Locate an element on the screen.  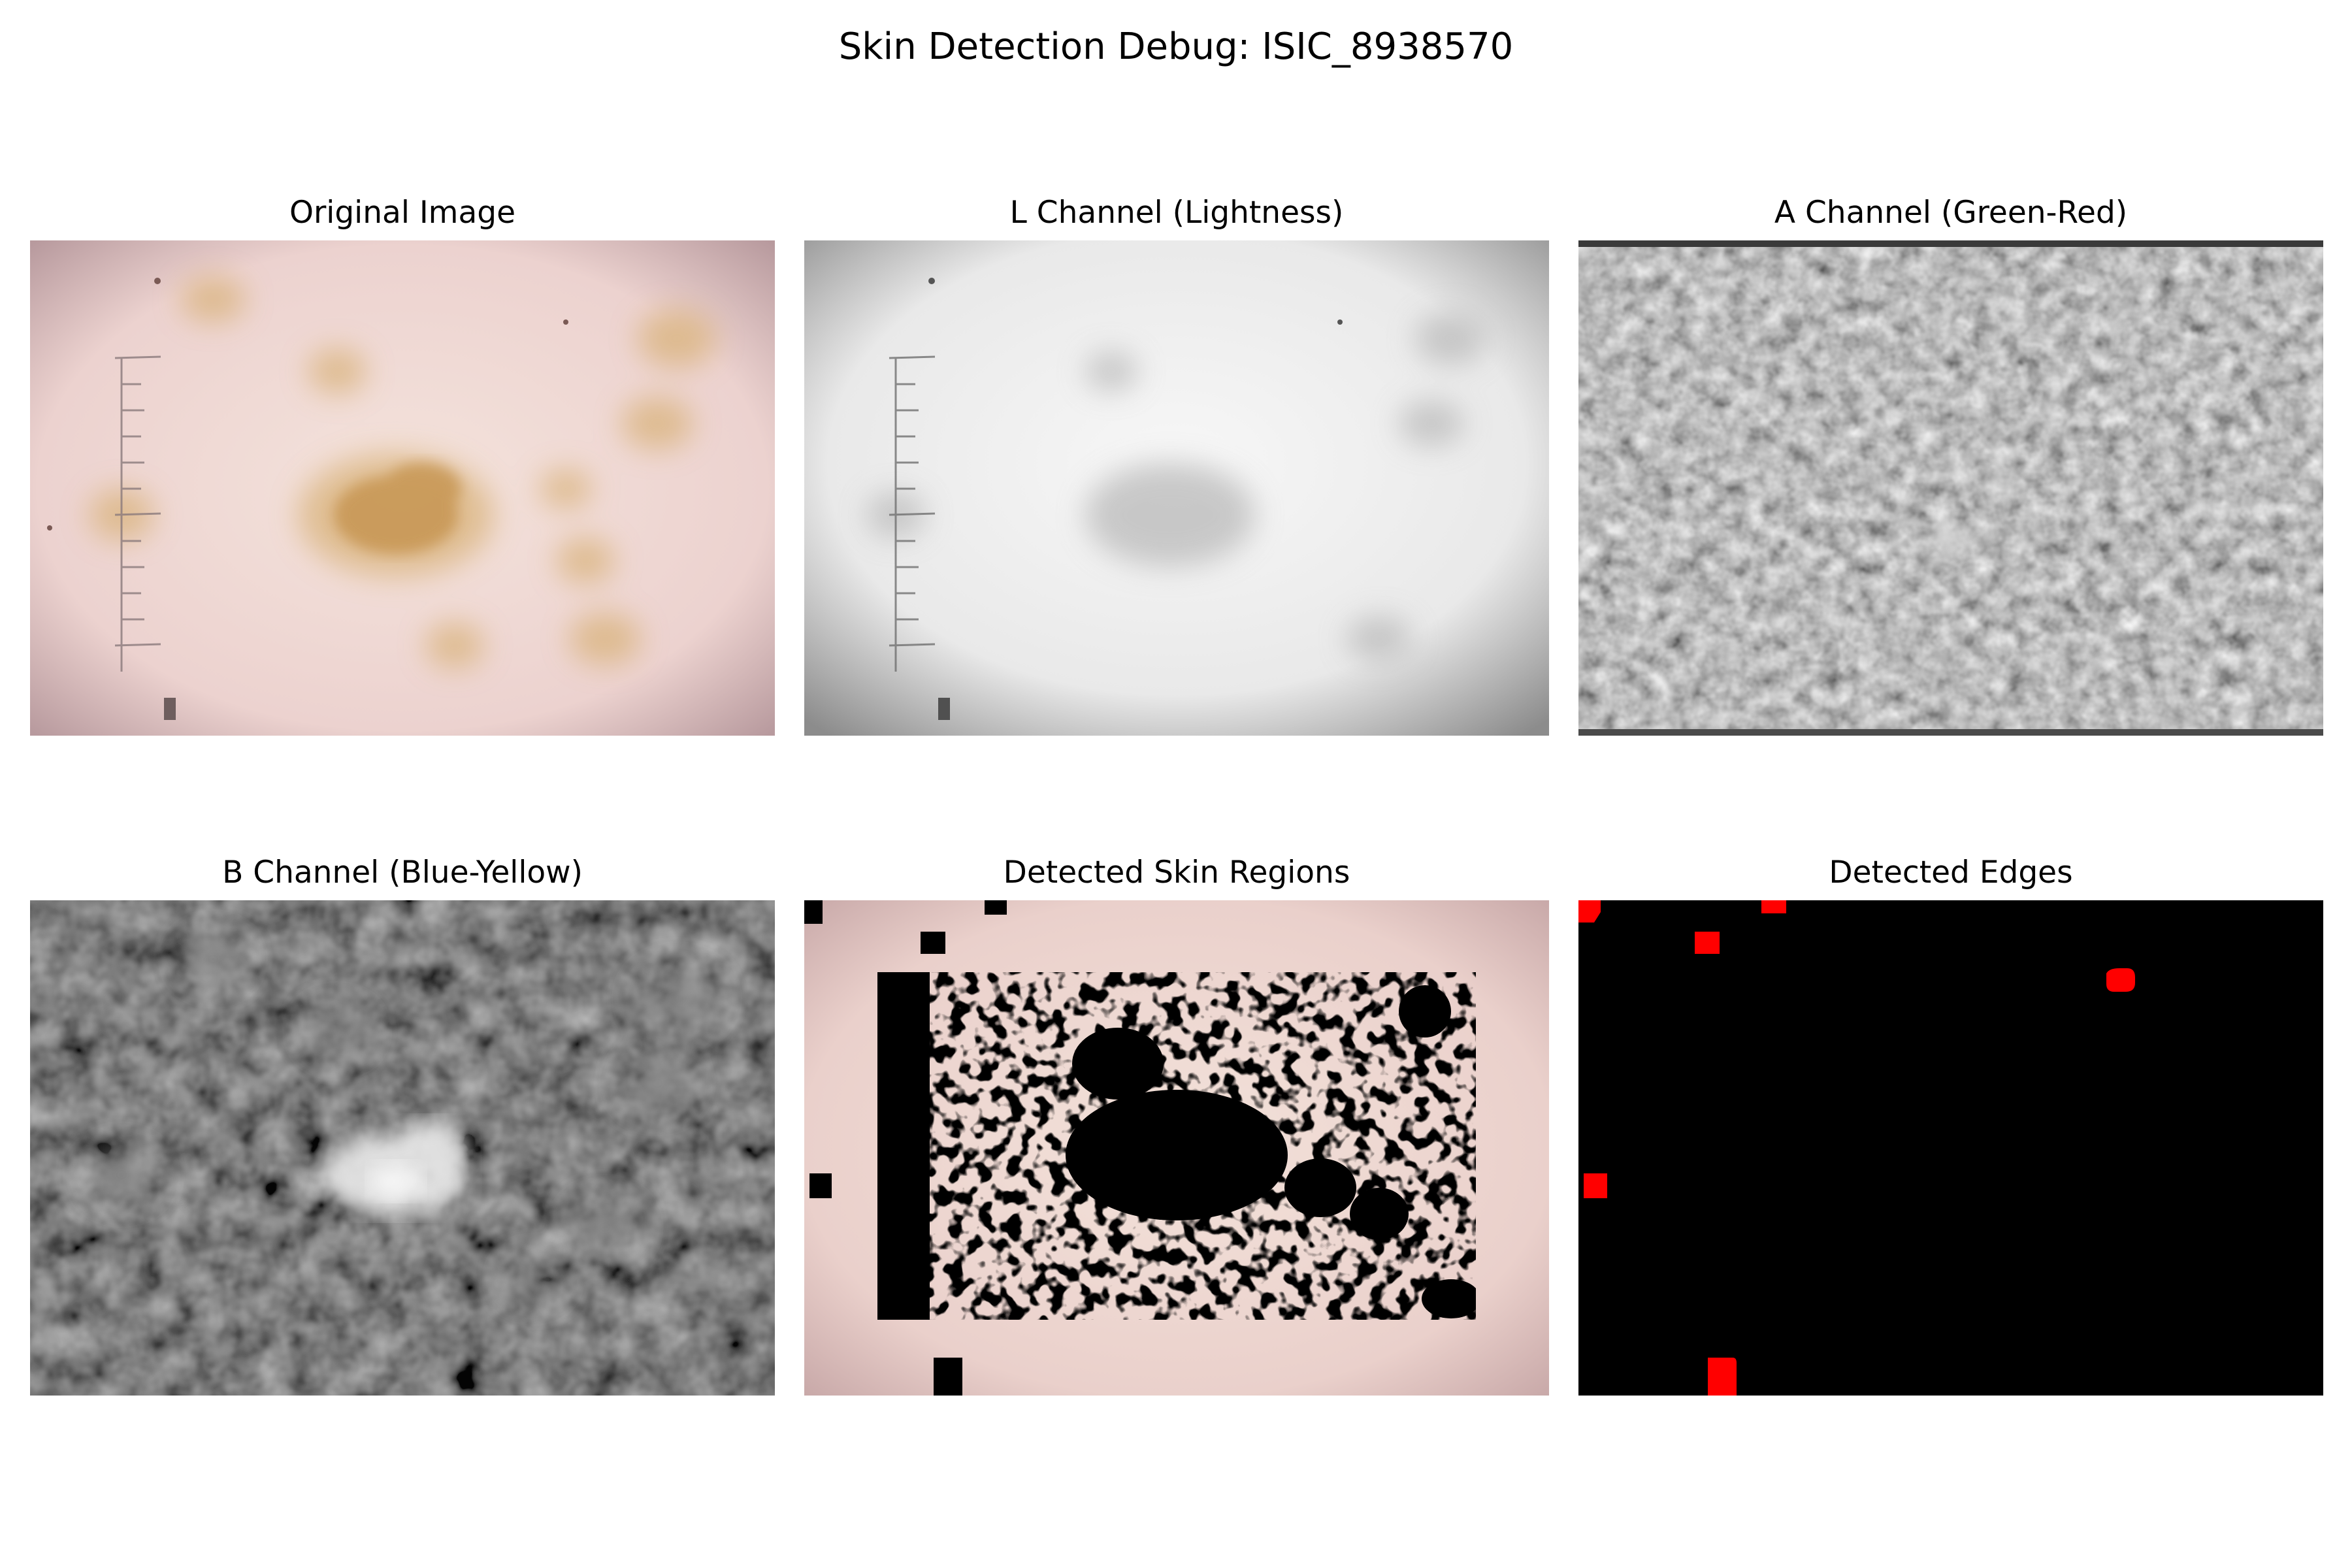
l-channel-image is located at coordinates (1176, 488).